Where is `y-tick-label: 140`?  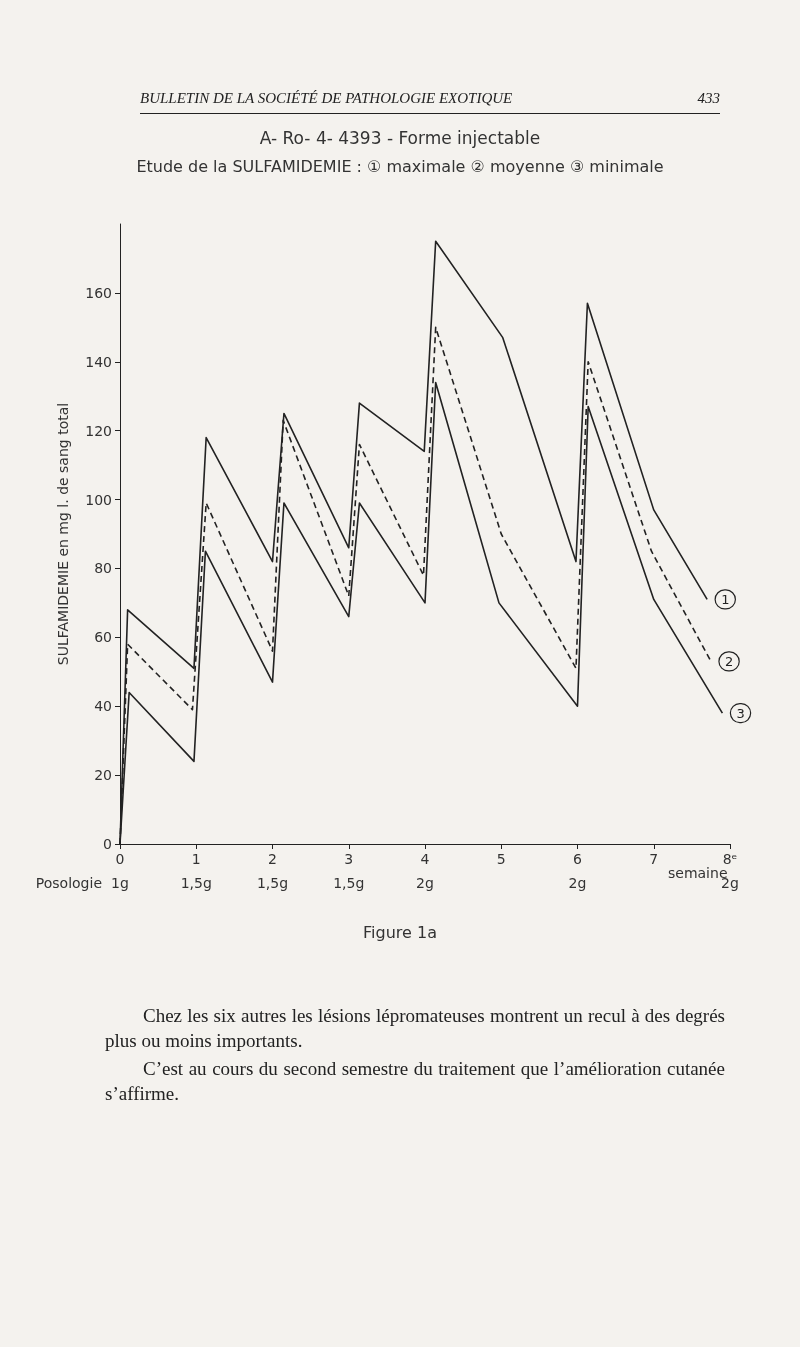
y-tick-label: 140 is located at coordinates (98, 361).